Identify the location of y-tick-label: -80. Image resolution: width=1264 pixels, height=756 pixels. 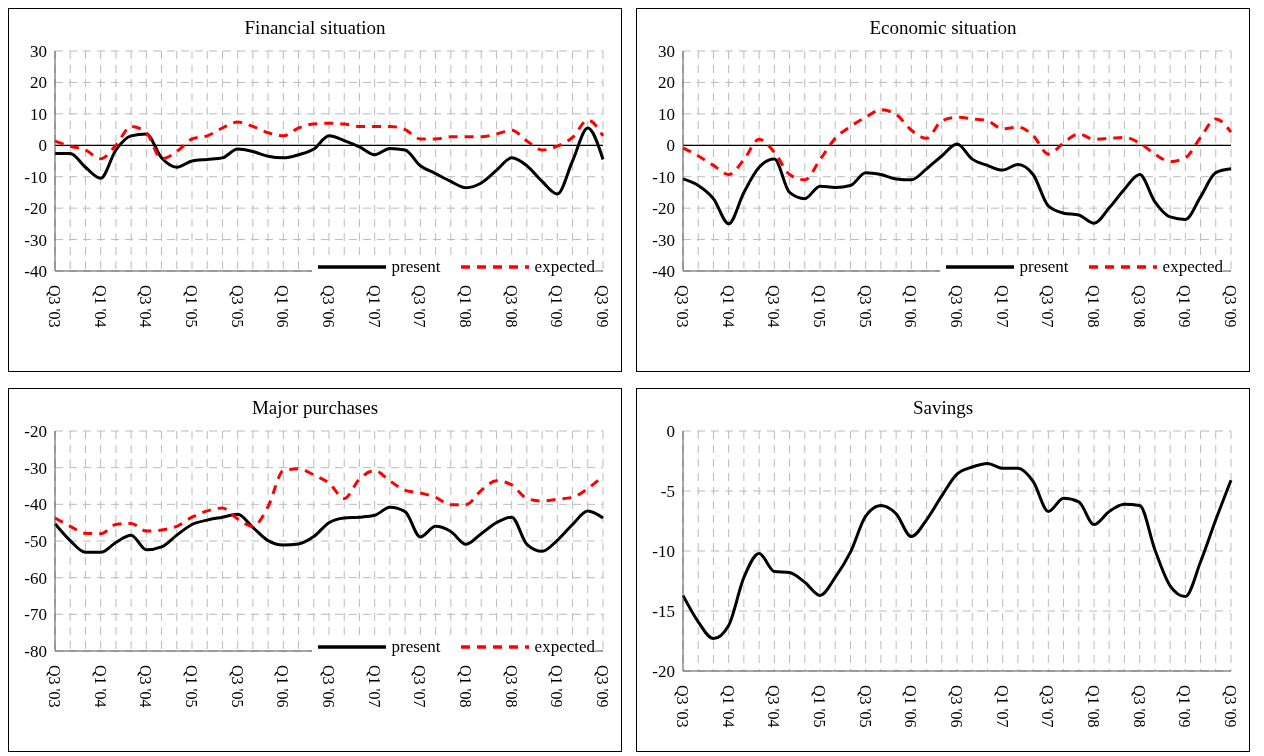
(35, 652).